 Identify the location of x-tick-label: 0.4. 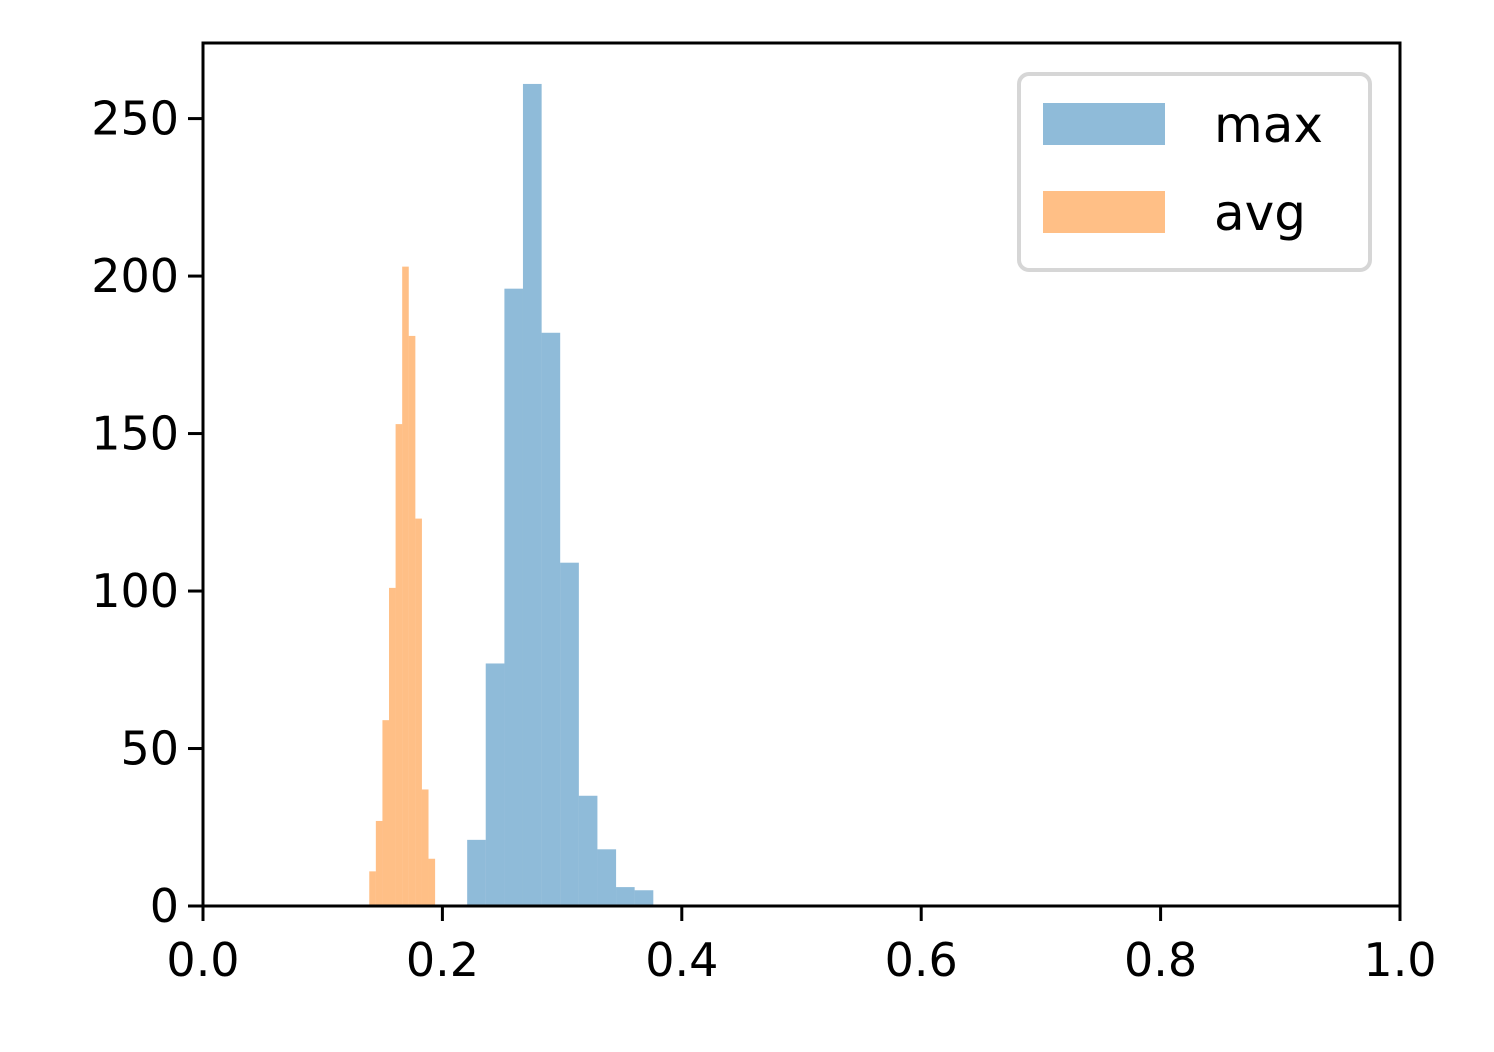
(681, 960).